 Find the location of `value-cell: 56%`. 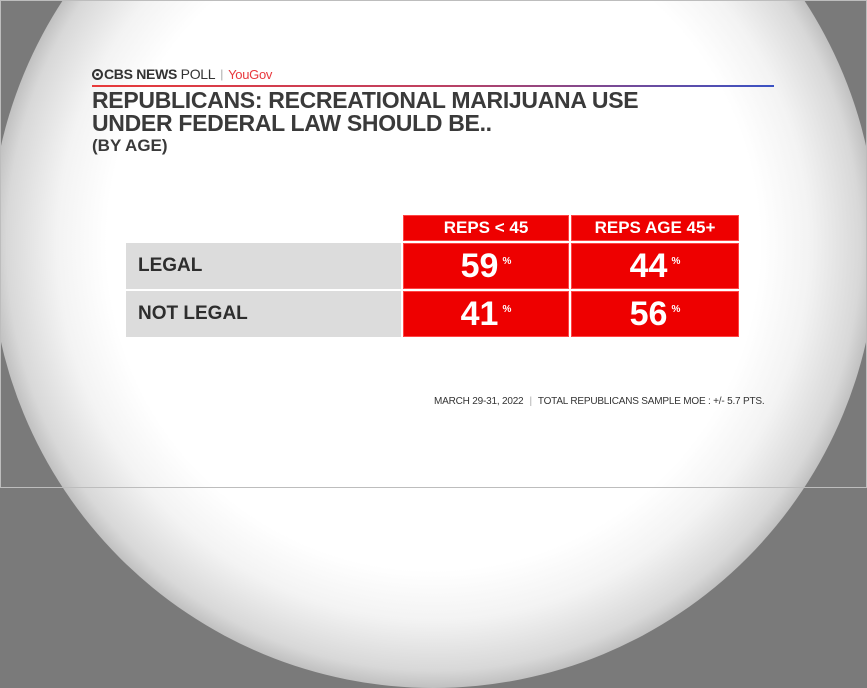

value-cell: 56% is located at coordinates (655, 314).